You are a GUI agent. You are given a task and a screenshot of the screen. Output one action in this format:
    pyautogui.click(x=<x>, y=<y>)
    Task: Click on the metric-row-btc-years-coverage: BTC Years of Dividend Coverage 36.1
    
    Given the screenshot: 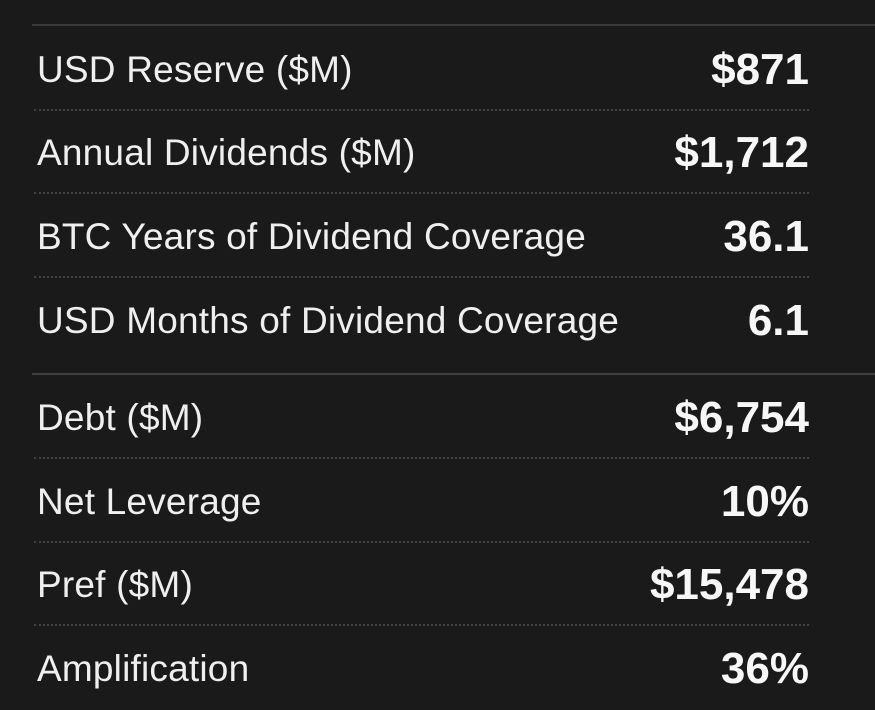 What is the action you would take?
    pyautogui.click(x=421, y=236)
    